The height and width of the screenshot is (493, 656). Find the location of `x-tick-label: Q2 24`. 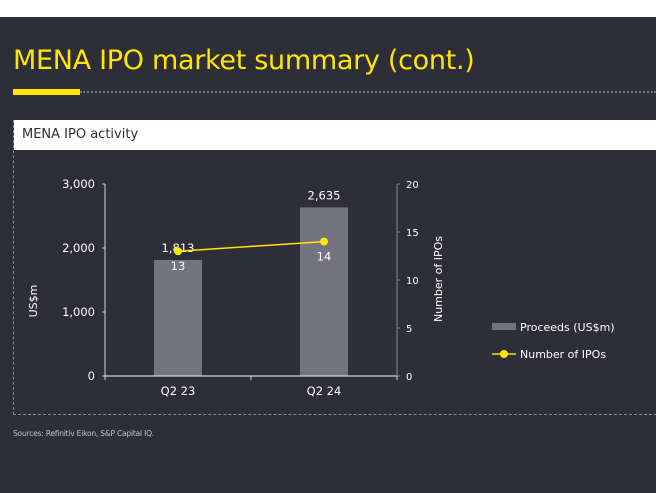

x-tick-label: Q2 24 is located at coordinates (324, 391).